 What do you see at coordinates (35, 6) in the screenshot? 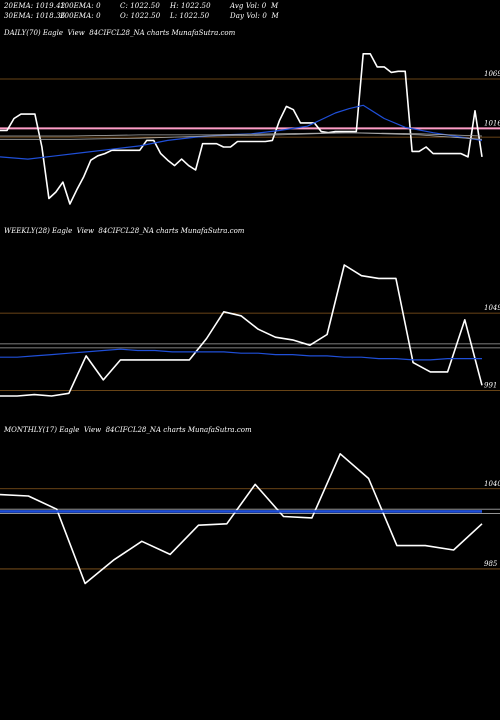
I see `indicator-20ema: 20EMA: 1019.42` at bounding box center [35, 6].